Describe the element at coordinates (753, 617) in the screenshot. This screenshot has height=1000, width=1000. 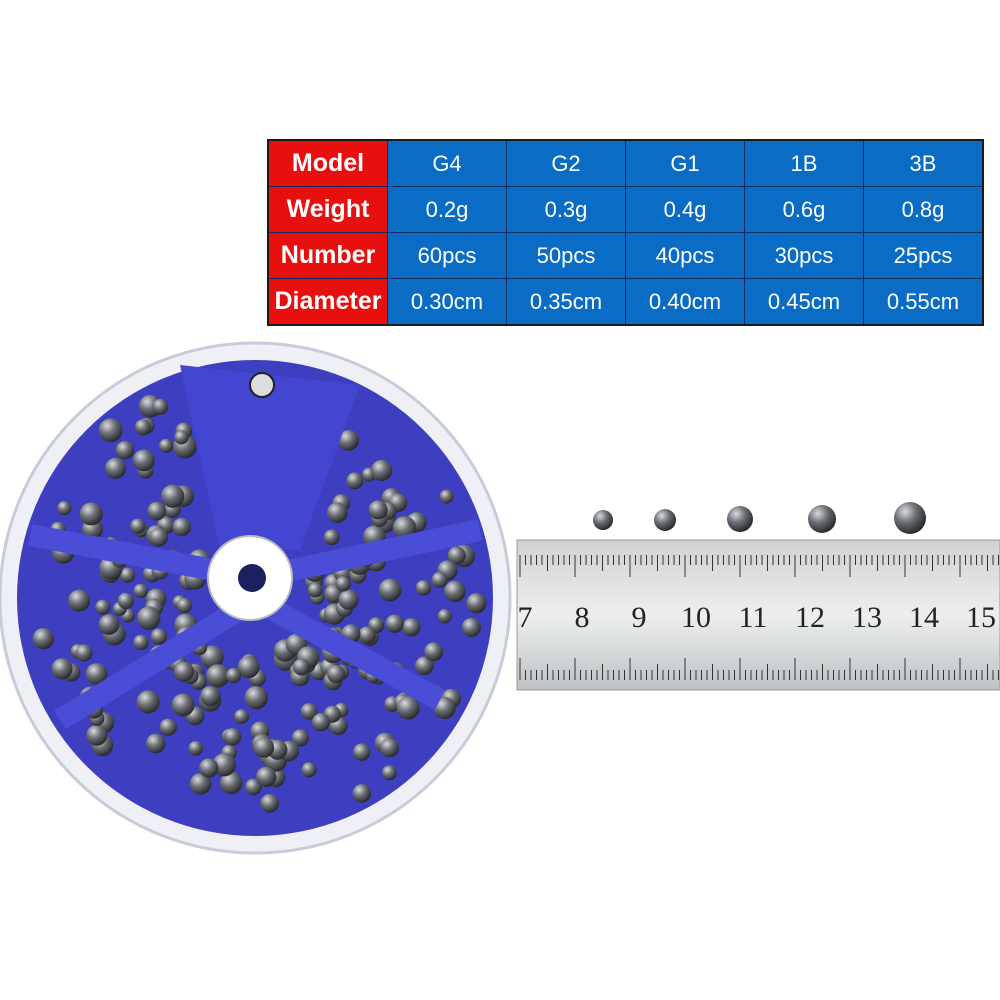
I see `ruler-number: 11` at that location.